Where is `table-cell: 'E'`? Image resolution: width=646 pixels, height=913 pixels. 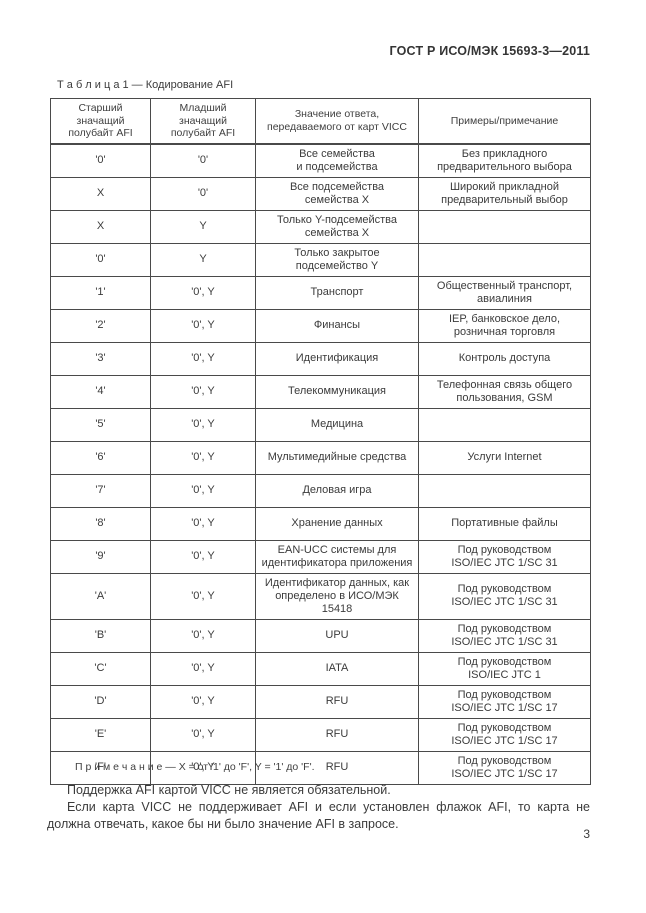
table-cell: 'E' is located at coordinates (100, 734).